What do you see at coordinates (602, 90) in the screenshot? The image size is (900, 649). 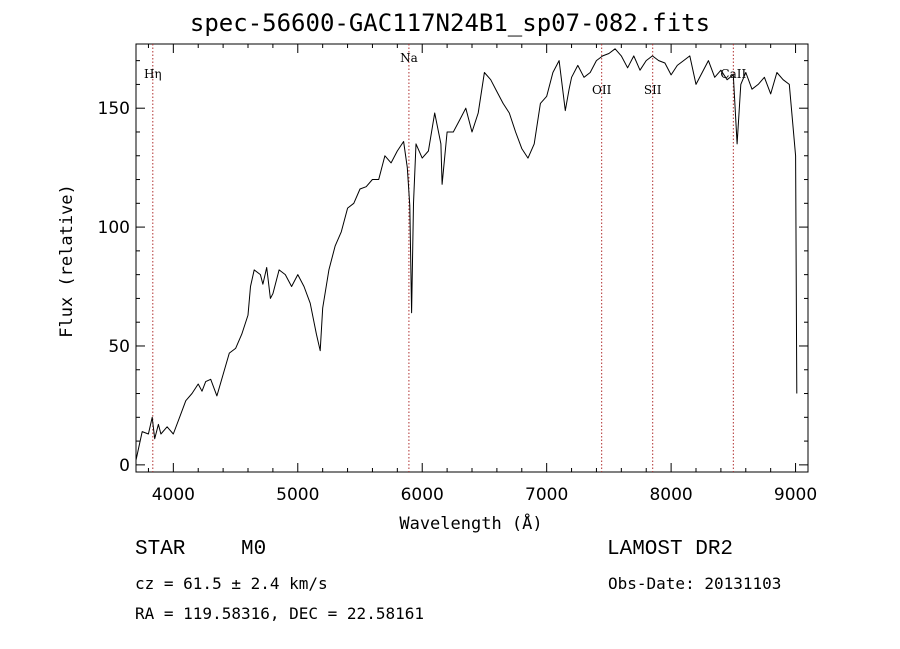 I see `spectral-line-label: OII` at bounding box center [602, 90].